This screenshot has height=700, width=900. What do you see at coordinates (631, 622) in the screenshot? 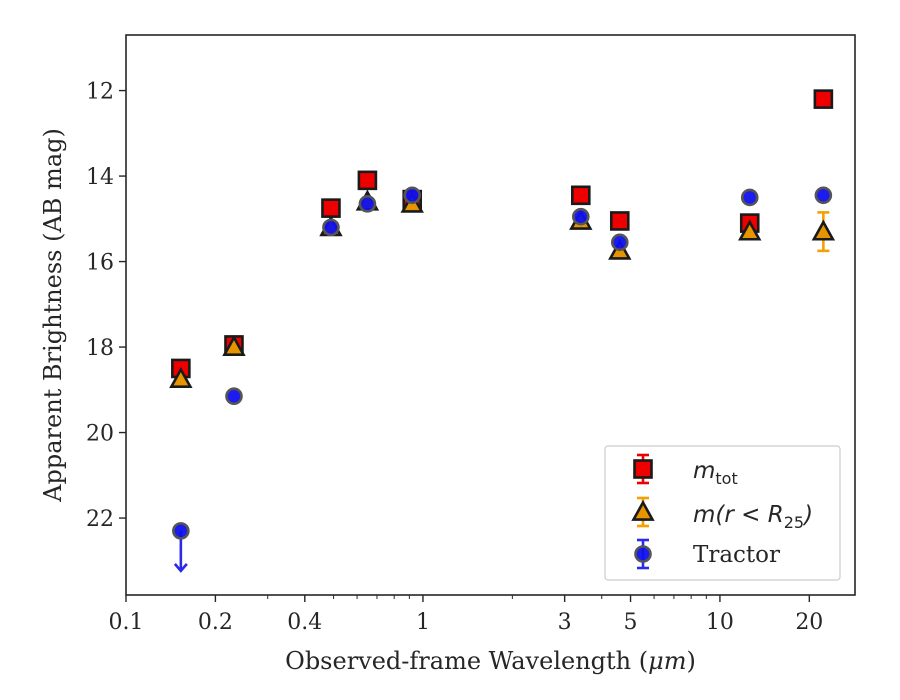
I see `x-tick-label: 5` at bounding box center [631, 622].